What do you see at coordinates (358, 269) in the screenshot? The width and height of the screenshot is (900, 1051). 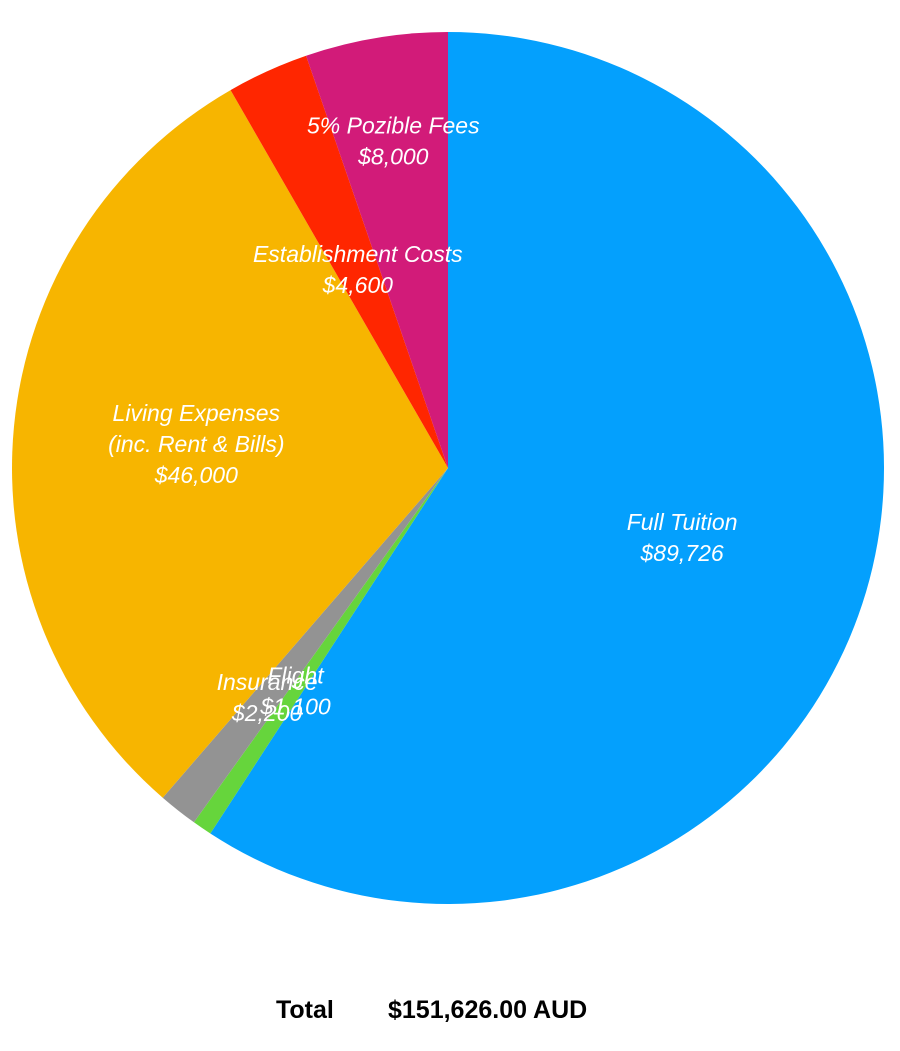 I see `slice-label-establishment-costs: Establishment Costs $4,600` at bounding box center [358, 269].